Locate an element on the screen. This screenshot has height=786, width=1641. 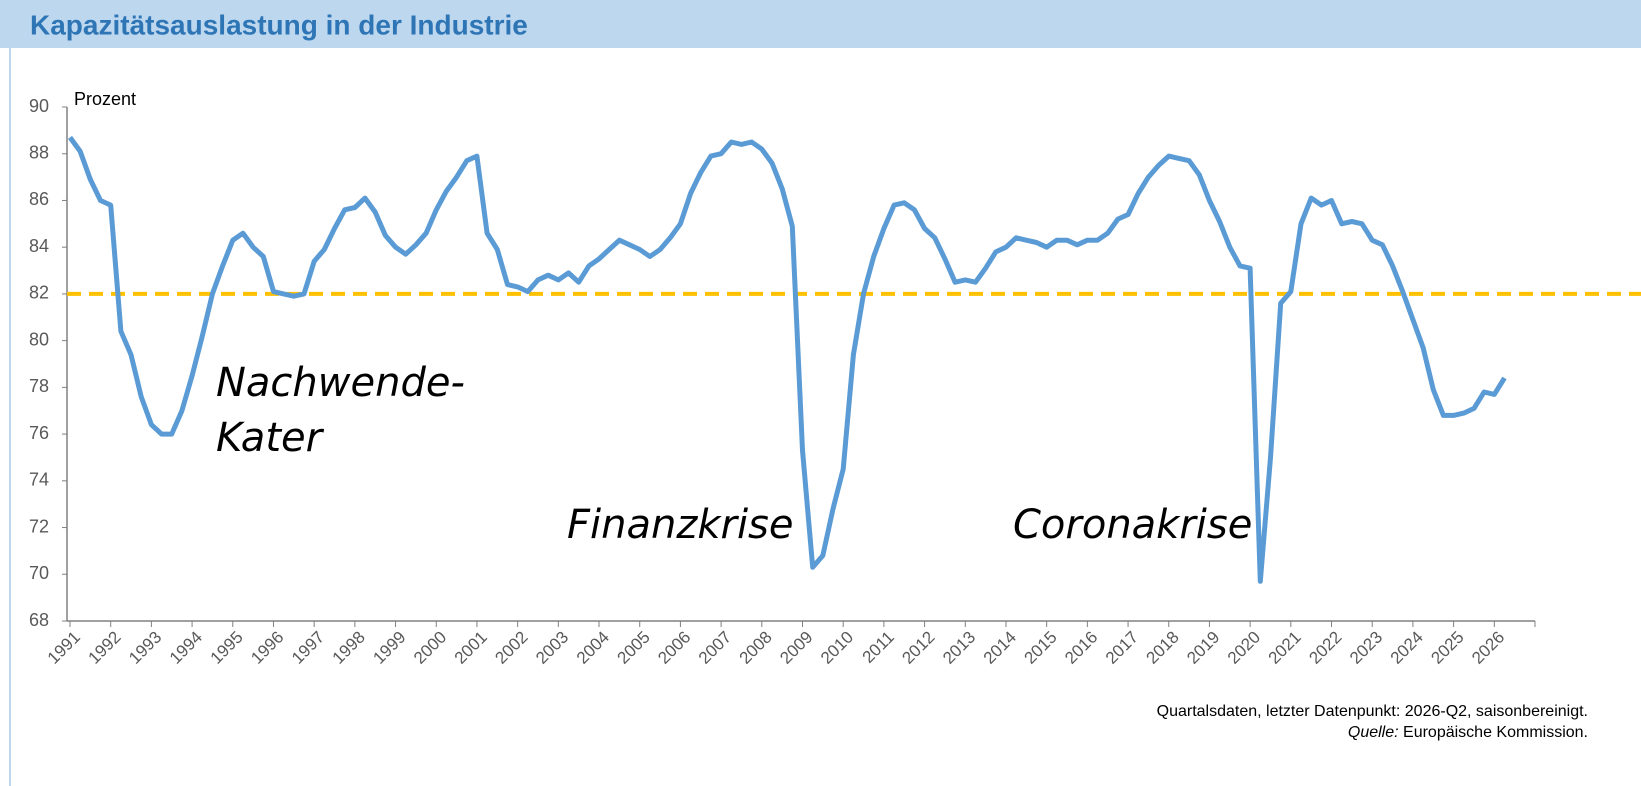
y-tick-label: 76 is located at coordinates (39, 433).